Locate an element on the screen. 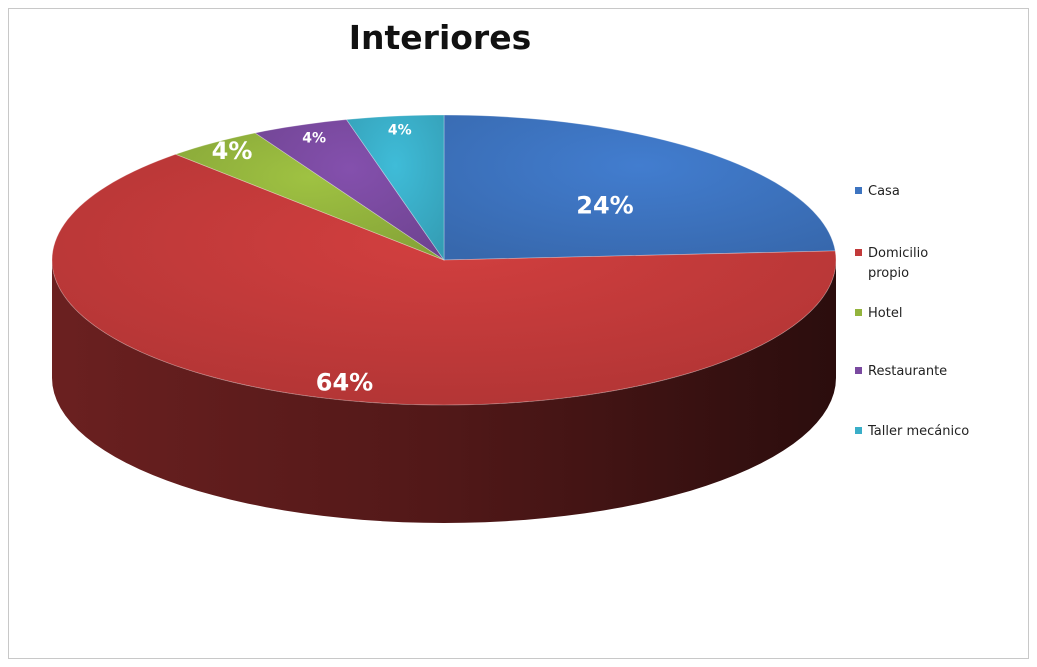  data-label-domicilio-propio: 64% is located at coordinates (344, 383).